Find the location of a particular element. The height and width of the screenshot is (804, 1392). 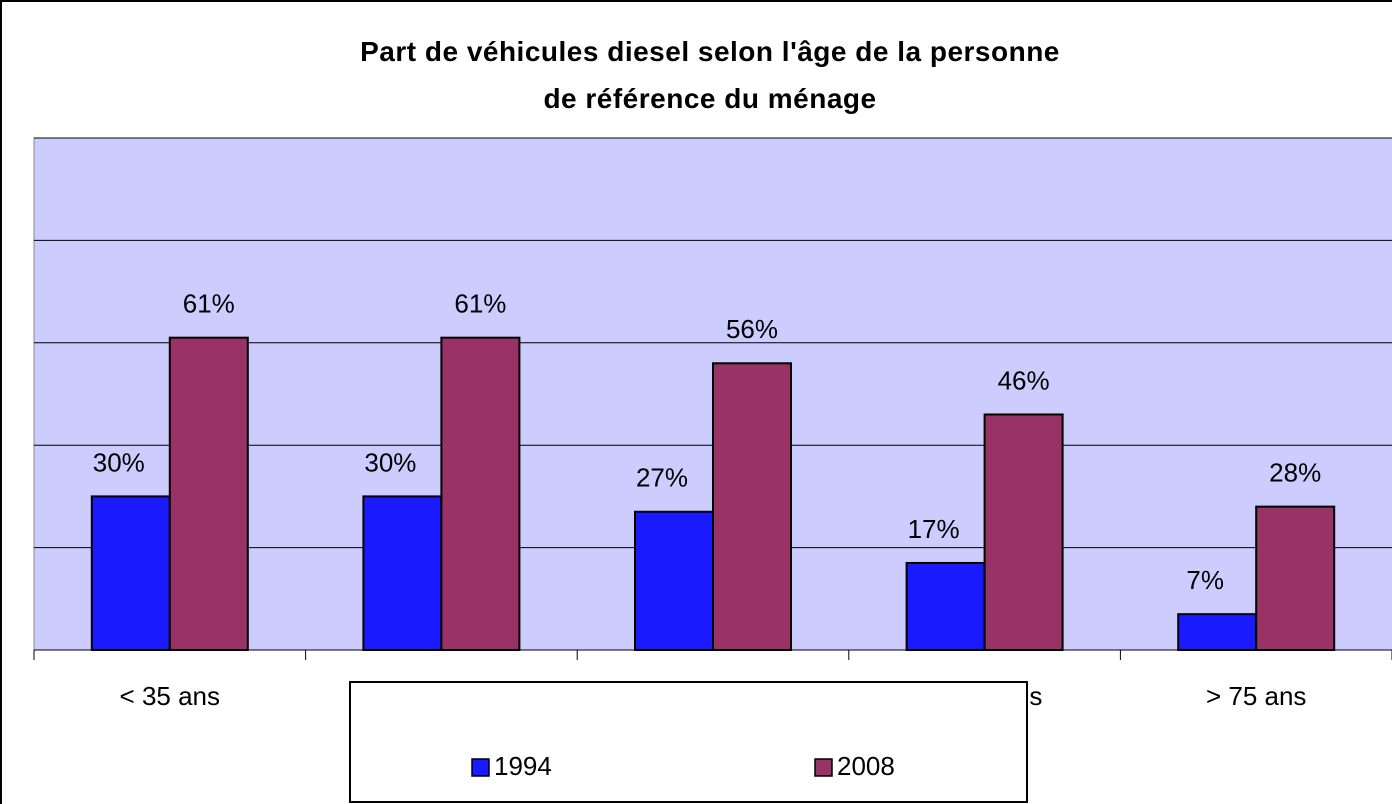

value-label: 27% is located at coordinates (662, 478).